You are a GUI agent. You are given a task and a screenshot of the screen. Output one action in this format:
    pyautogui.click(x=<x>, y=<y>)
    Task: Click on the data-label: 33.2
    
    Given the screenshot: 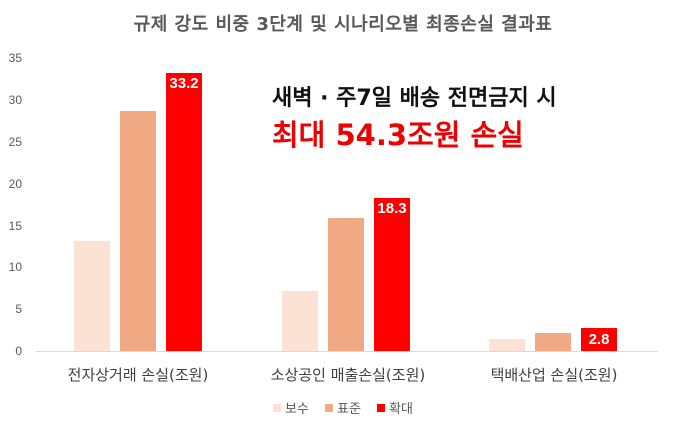 What is the action you would take?
    pyautogui.click(x=184, y=83)
    